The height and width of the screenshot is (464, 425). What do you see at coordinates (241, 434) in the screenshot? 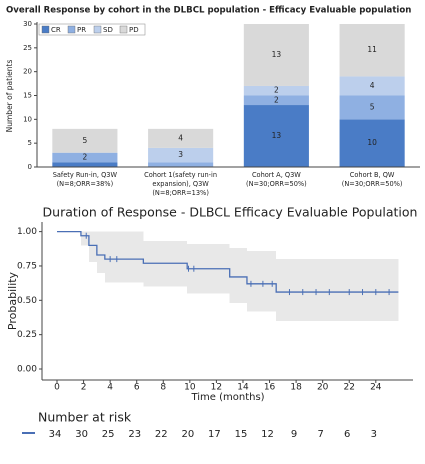
I see `at-risk-value: 15` at bounding box center [241, 434].